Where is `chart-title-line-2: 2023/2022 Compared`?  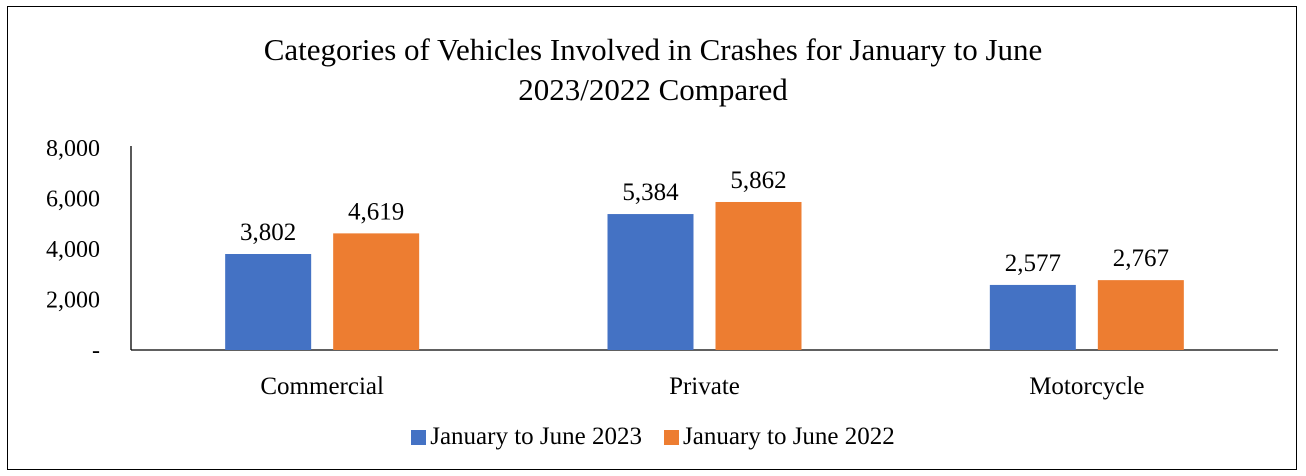
chart-title-line-2: 2023/2022 Compared is located at coordinates (653, 89).